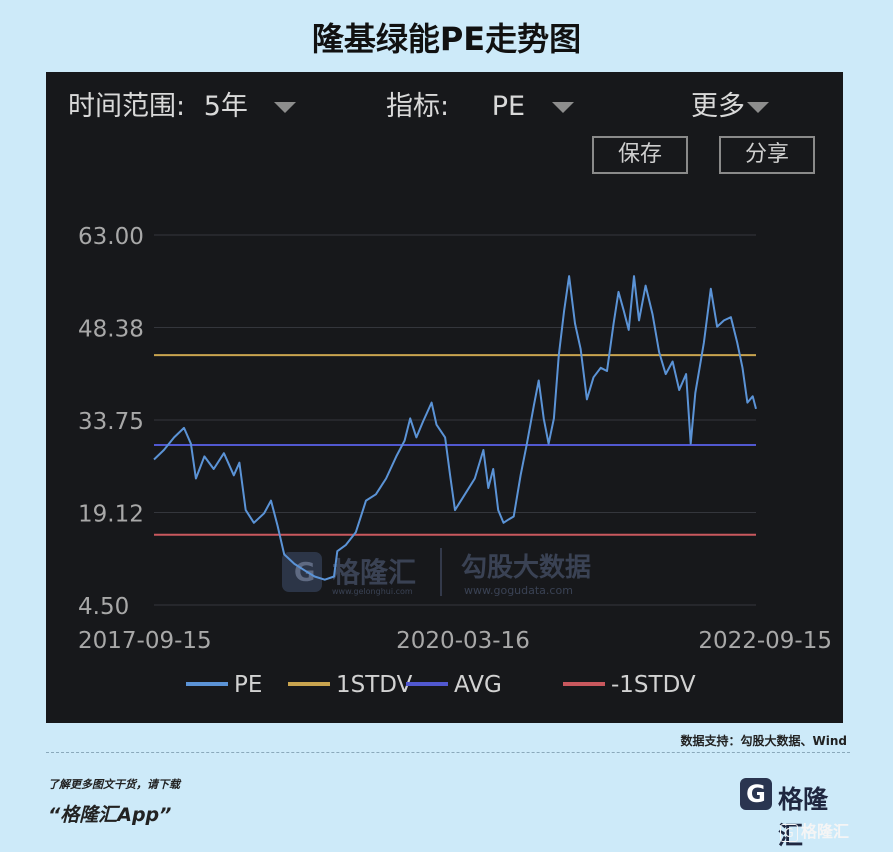  What do you see at coordinates (248, 685) in the screenshot?
I see `legend-label: PE` at bounding box center [248, 685].